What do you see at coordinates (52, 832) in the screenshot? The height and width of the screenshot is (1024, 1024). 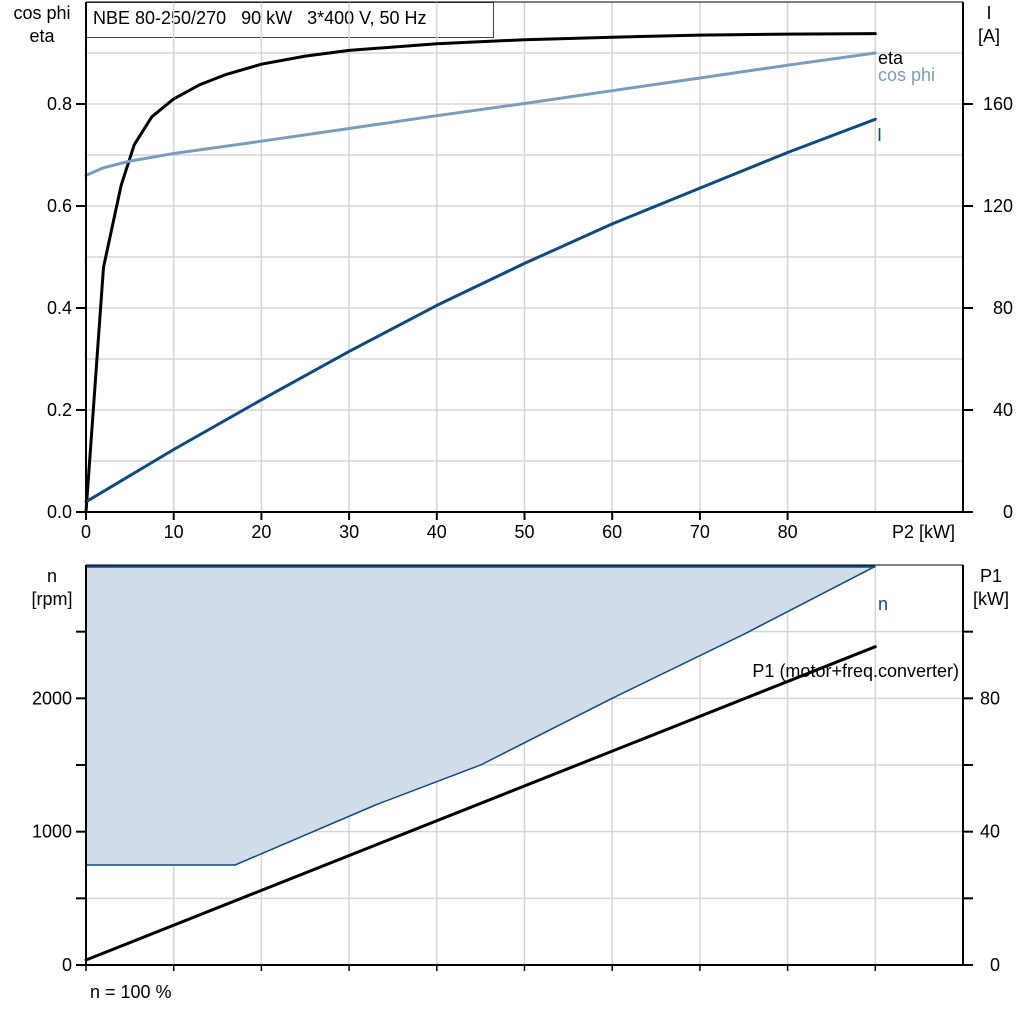 I see `left-tick-label: 1000` at bounding box center [52, 832].